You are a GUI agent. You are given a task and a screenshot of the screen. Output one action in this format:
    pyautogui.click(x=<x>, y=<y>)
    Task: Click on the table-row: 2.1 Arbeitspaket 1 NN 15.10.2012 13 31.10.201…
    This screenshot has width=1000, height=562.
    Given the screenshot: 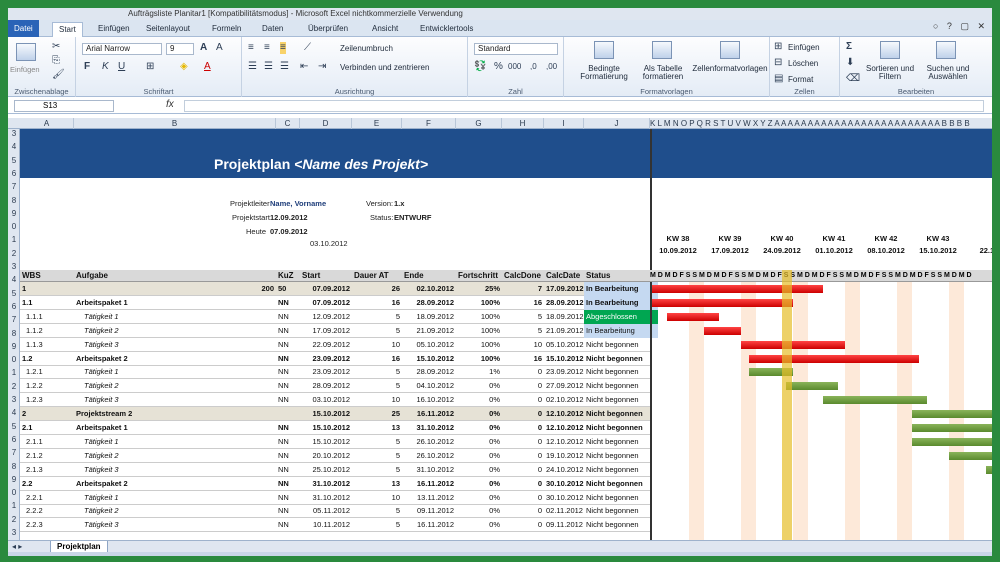 What is the action you would take?
    pyautogui.click(x=335, y=428)
    